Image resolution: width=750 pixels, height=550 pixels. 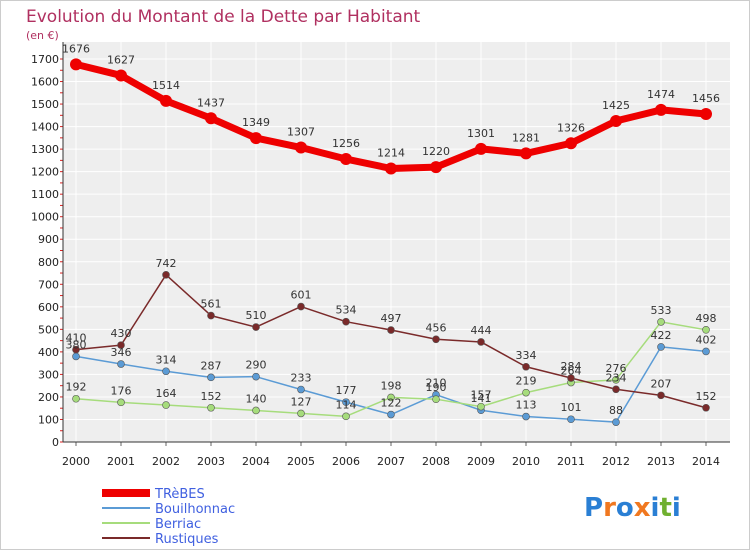 I want to click on data-label-0: 1307, so click(x=301, y=132).